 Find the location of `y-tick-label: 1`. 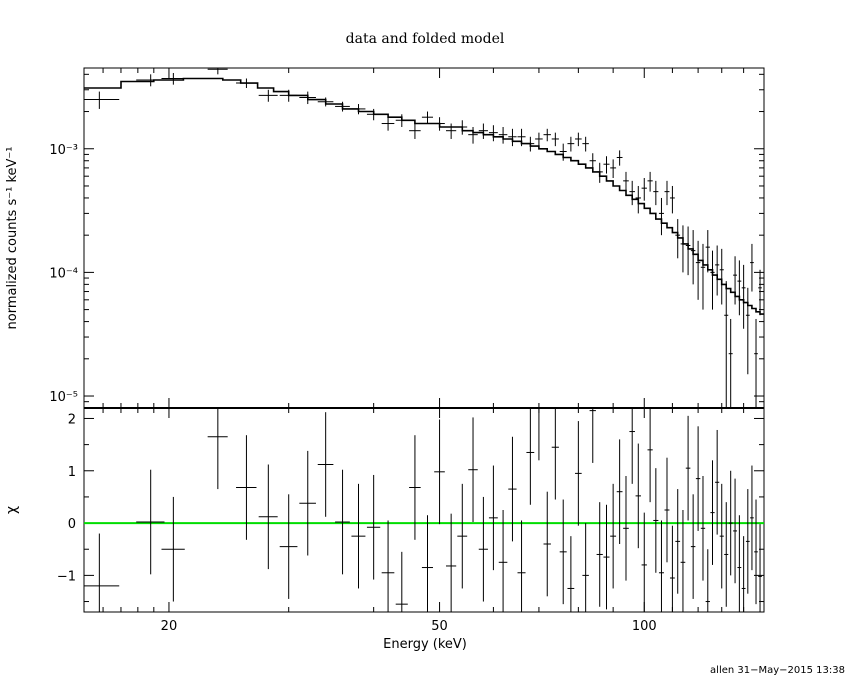

y-tick-label: 1 is located at coordinates (72, 472).